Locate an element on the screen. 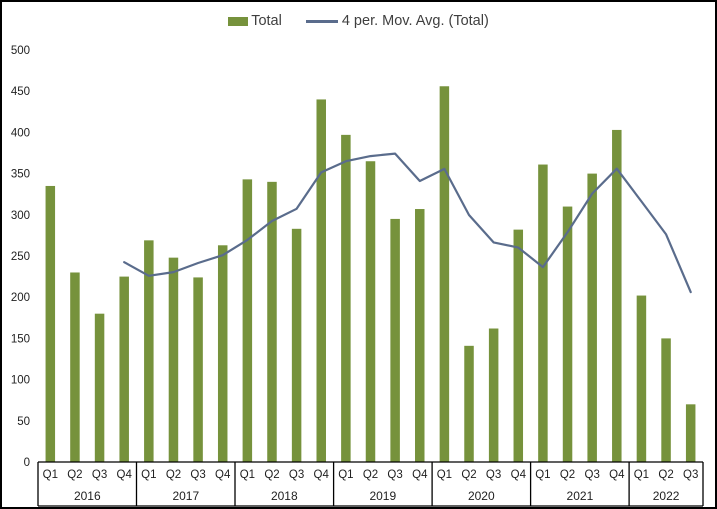 The height and width of the screenshot is (509, 717). y-axis-tick-label: 400 is located at coordinates (20, 133).